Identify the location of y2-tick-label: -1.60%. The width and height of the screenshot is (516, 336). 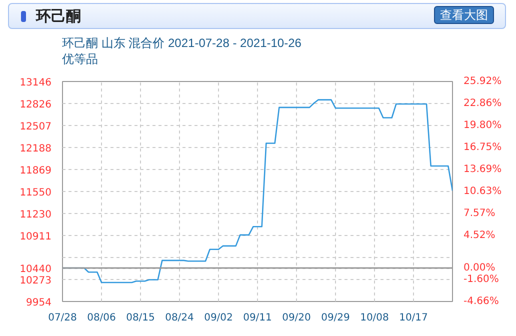
(481, 279).